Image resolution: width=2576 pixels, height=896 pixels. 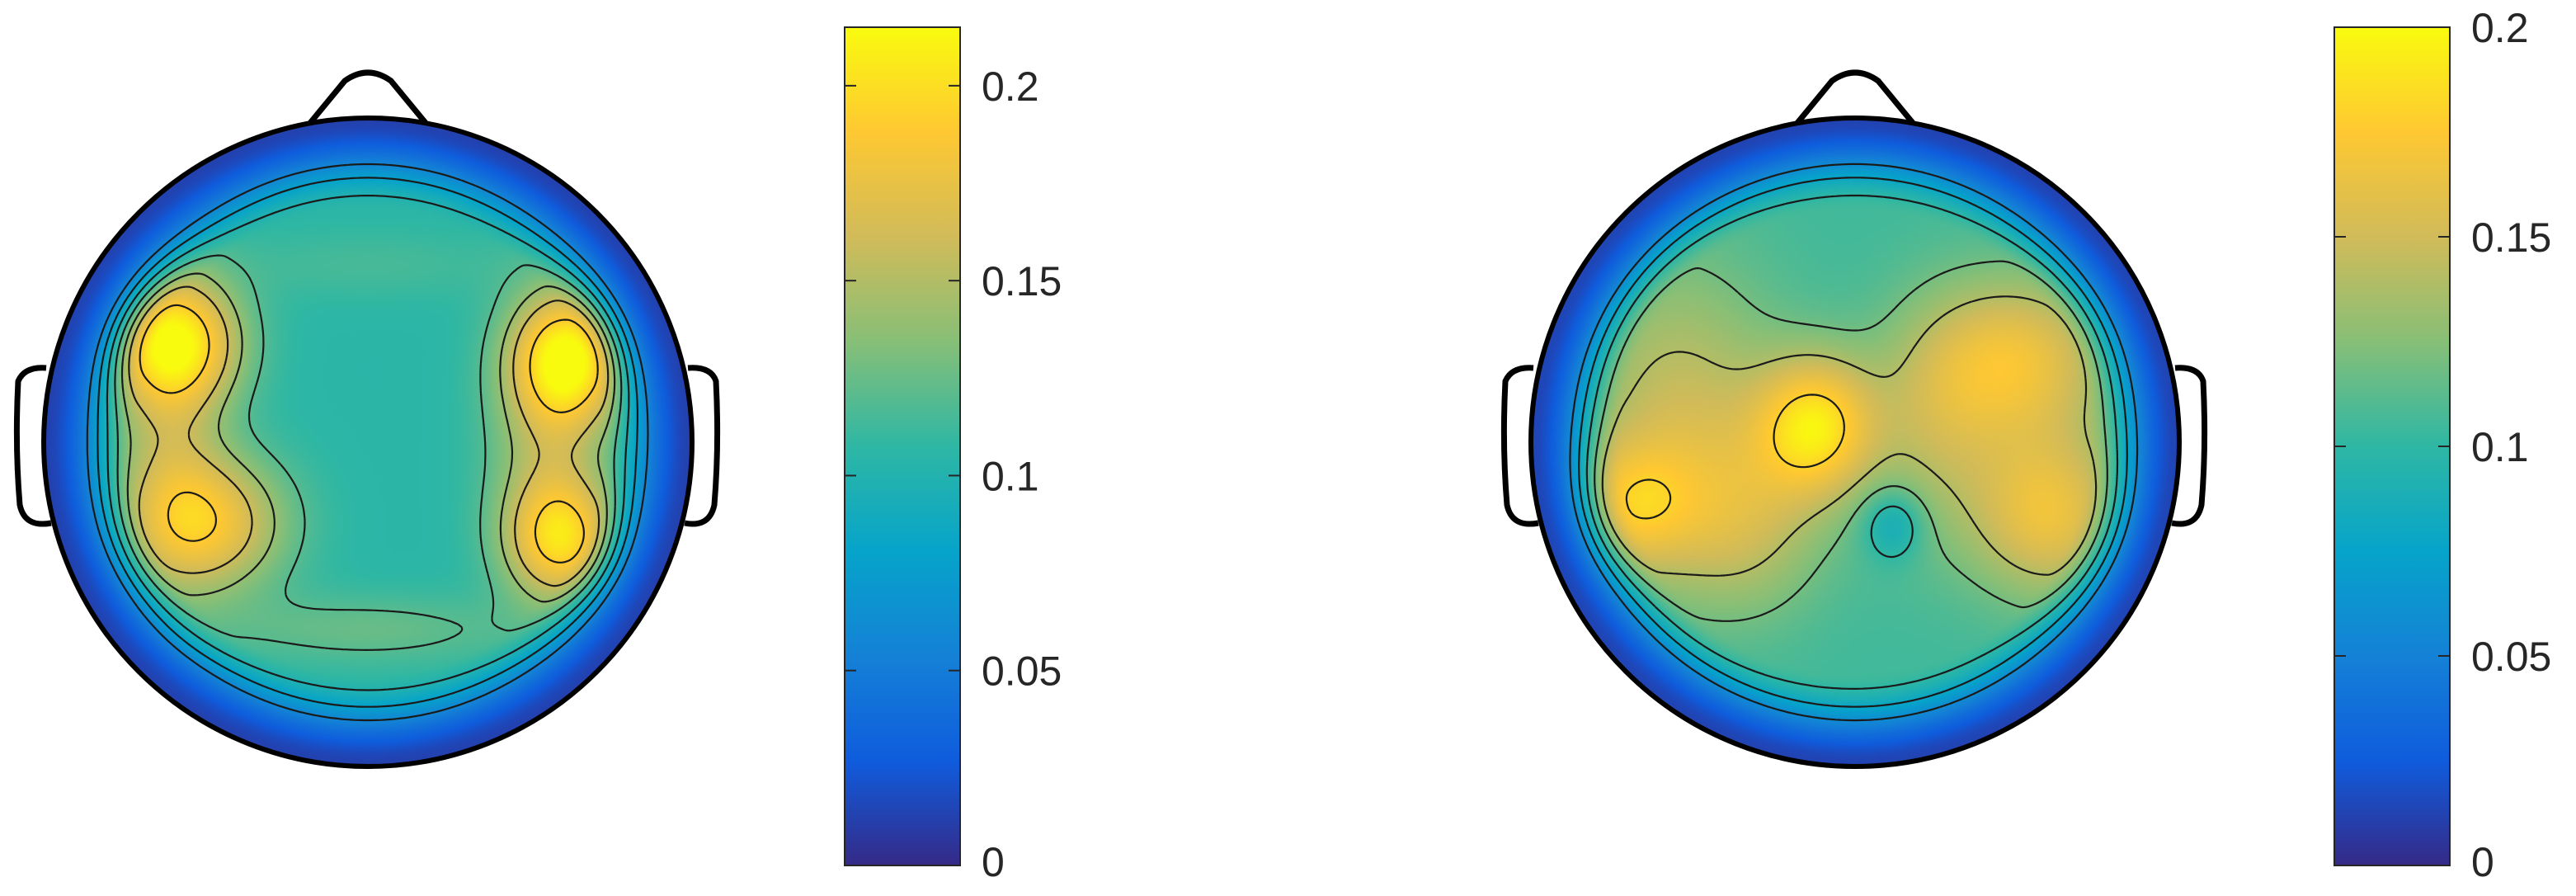 I want to click on colorbar-2: 0 0.05 0.1 0.15 0.2, so click(x=2442, y=445).